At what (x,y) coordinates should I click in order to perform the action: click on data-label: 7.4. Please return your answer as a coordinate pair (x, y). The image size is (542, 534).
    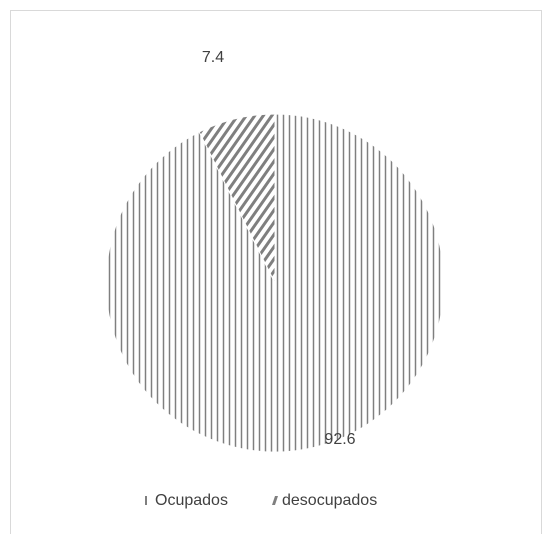
    Looking at the image, I should click on (213, 57).